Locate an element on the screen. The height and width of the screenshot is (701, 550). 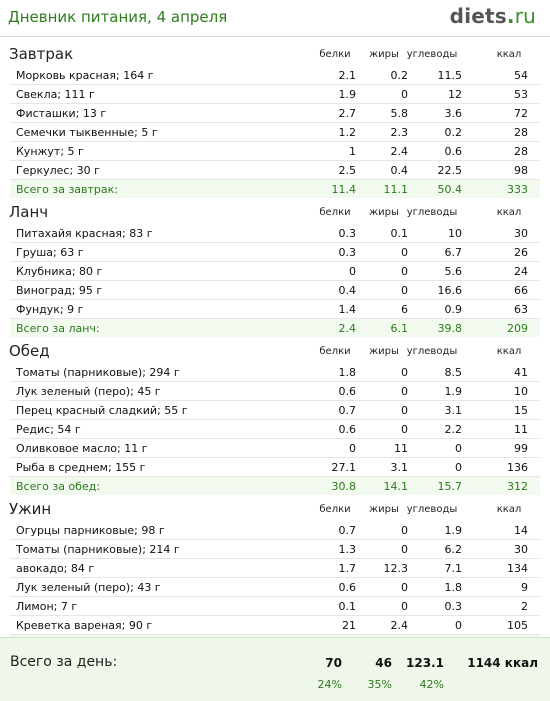
day-total-kcal: 1144 ккал is located at coordinates (502, 663).